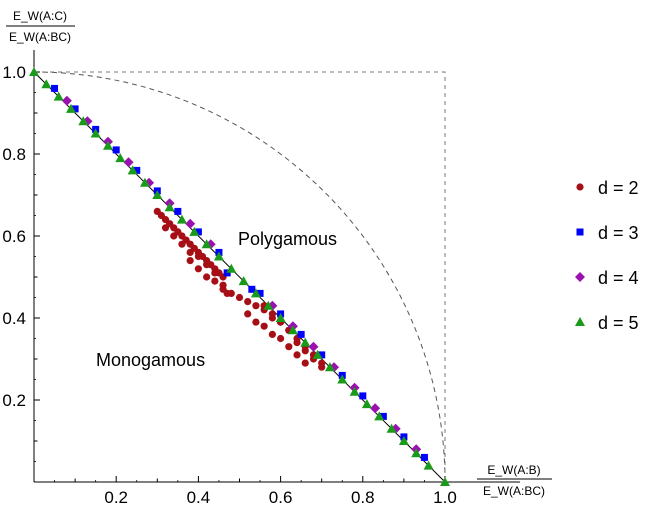 The image size is (664, 516). Describe the element at coordinates (363, 497) in the screenshot. I see `x-tick-label: 0.8` at that location.